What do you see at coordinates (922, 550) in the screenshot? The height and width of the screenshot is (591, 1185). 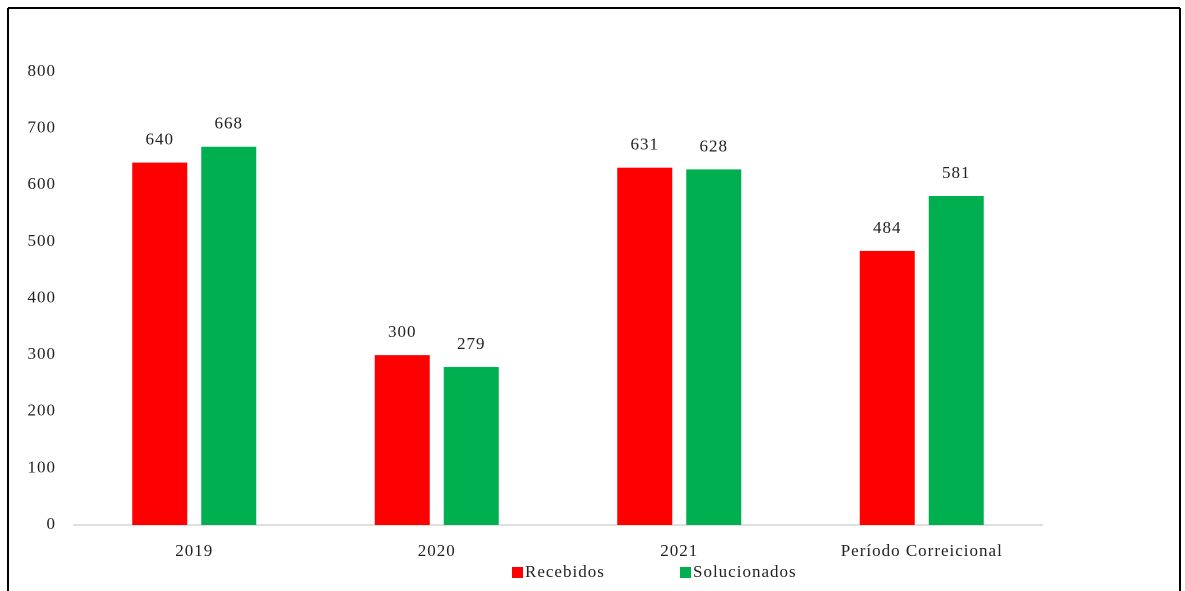 I see `x-tick-label: Período Correicional` at bounding box center [922, 550].